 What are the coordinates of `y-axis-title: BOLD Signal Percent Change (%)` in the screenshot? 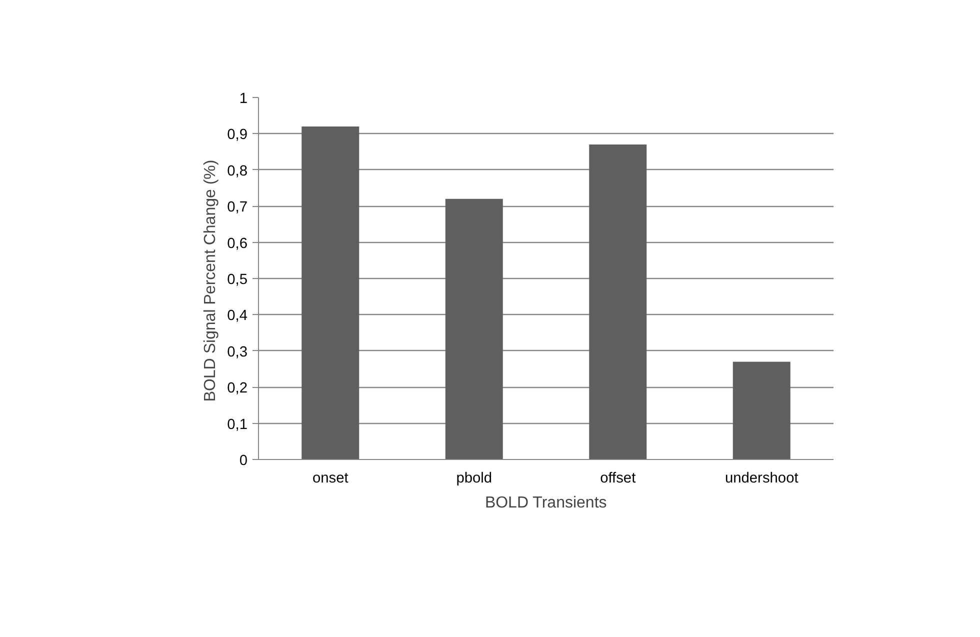 It's located at (211, 281).